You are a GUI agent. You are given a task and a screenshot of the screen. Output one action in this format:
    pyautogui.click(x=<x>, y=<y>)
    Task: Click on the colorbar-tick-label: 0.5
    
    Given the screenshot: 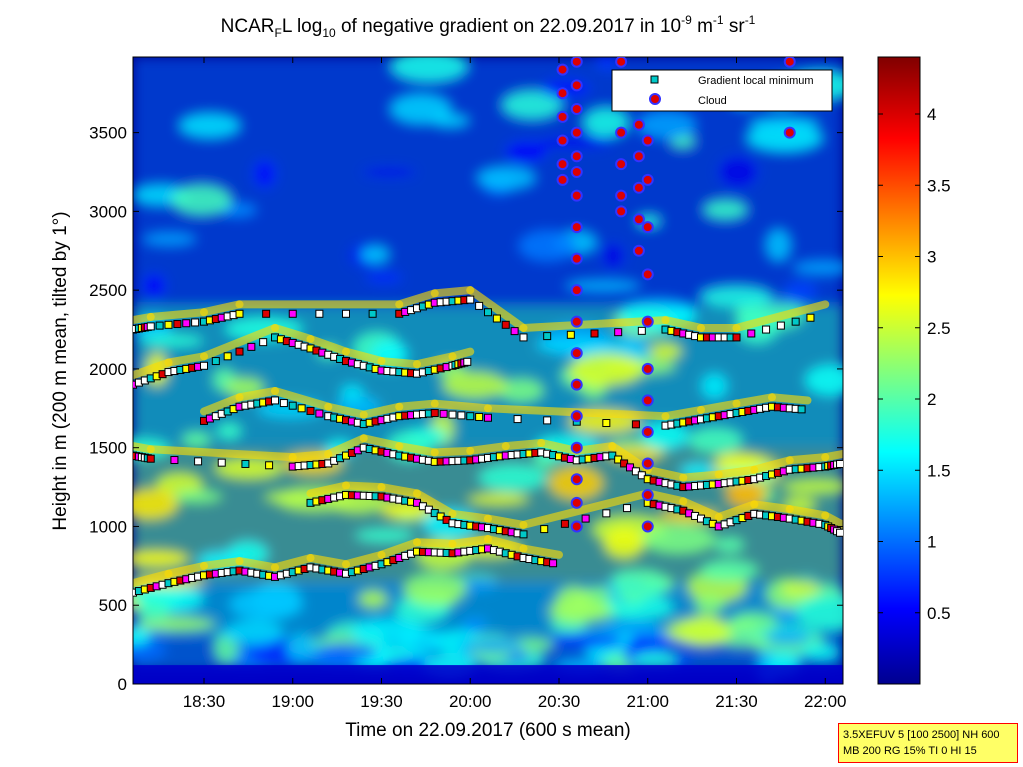 What is the action you would take?
    pyautogui.click(x=939, y=613)
    